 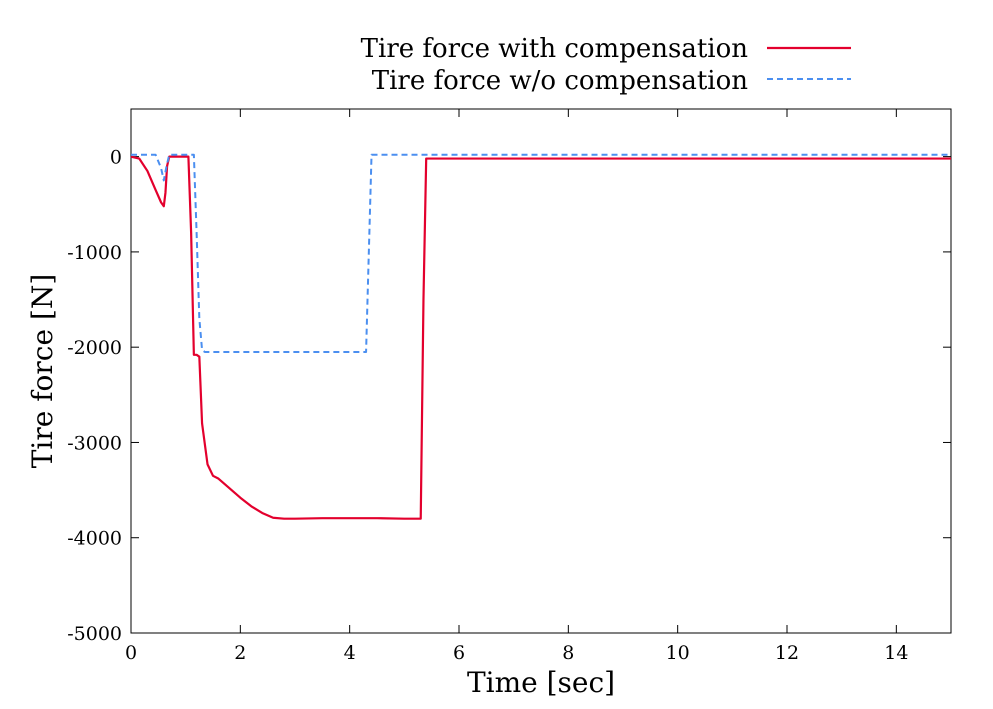 What do you see at coordinates (678, 653) in the screenshot?
I see `x-tick-label: 10` at bounding box center [678, 653].